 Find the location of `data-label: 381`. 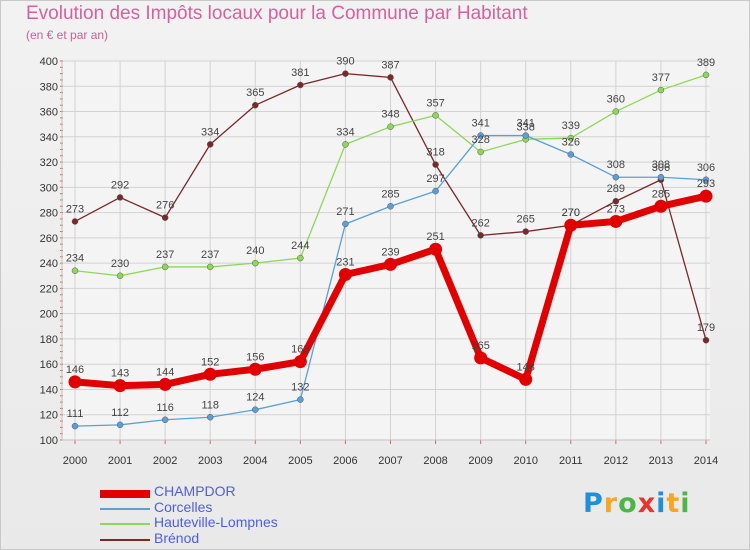

data-label: 381 is located at coordinates (300, 73).